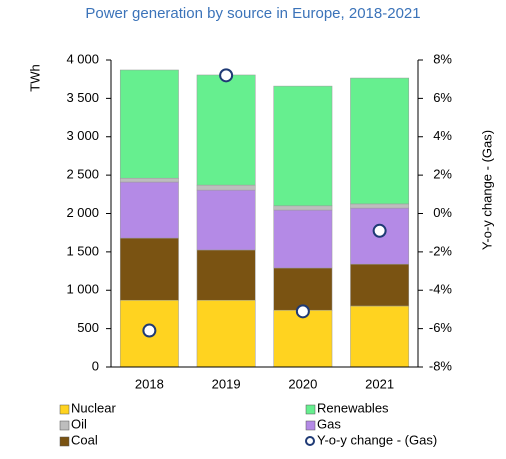  Describe the element at coordinates (226, 383) in the screenshot. I see `x-tick-label: 2019` at that location.